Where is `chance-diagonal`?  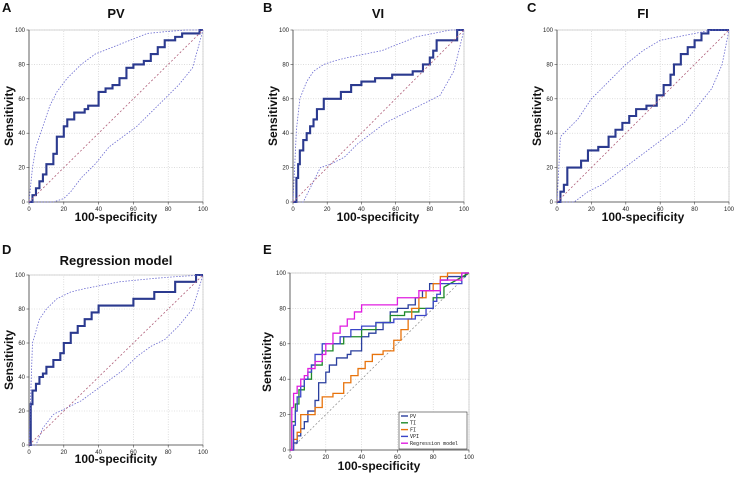
chance-diagonal is located at coordinates (379, 361).